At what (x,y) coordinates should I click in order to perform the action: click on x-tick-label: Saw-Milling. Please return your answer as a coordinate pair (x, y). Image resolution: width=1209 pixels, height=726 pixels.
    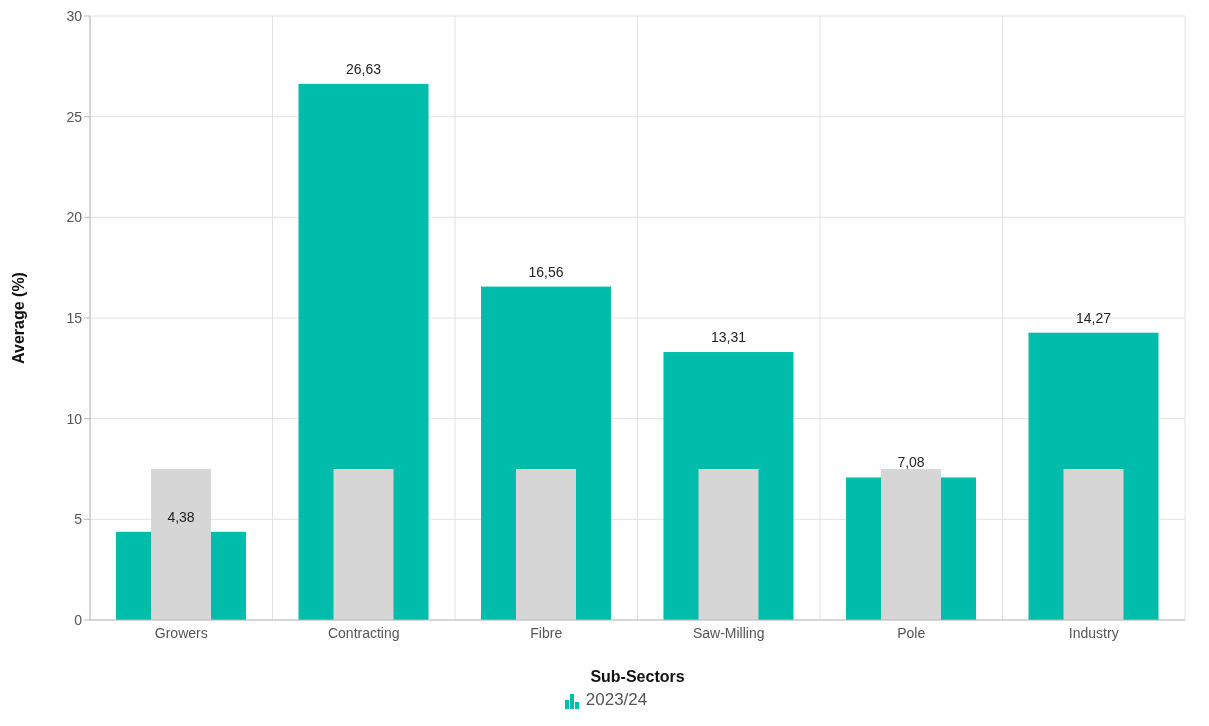
    Looking at the image, I should click on (728, 632).